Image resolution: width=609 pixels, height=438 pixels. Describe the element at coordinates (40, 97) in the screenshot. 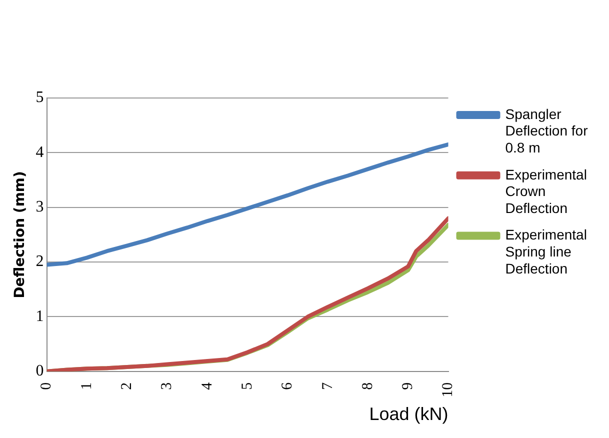

I see `y-tick-label: 5` at that location.